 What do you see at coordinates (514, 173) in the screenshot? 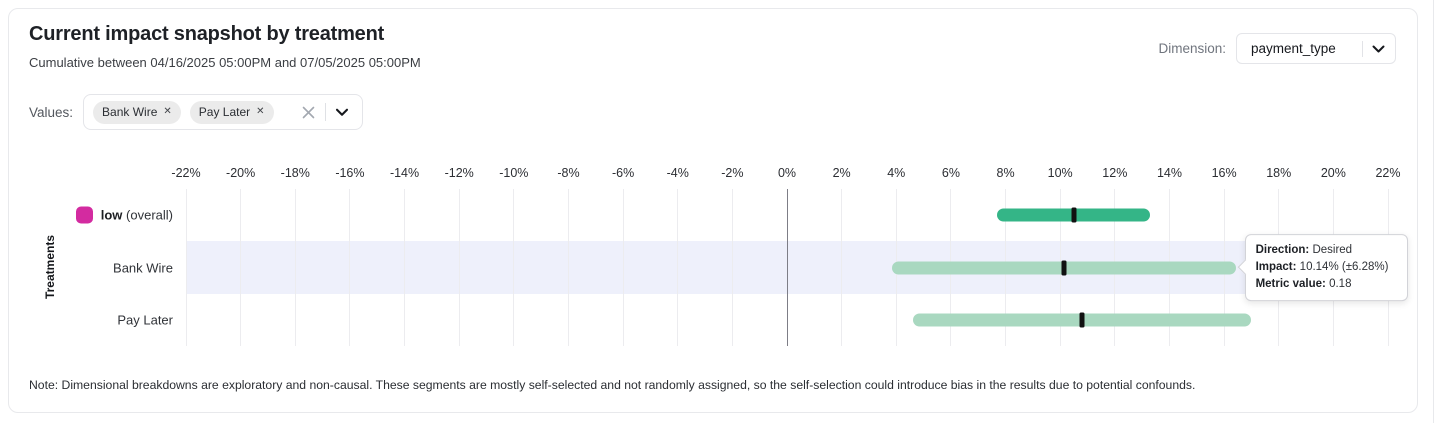
I see `x-tick-label: -10%` at bounding box center [514, 173].